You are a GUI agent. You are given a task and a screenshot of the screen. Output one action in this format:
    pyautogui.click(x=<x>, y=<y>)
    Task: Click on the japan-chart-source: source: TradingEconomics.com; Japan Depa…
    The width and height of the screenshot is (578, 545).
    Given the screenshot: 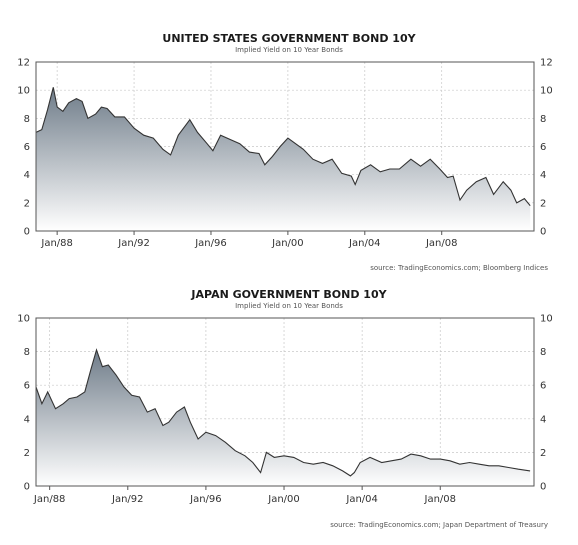 What is the action you would take?
    pyautogui.click(x=439, y=525)
    